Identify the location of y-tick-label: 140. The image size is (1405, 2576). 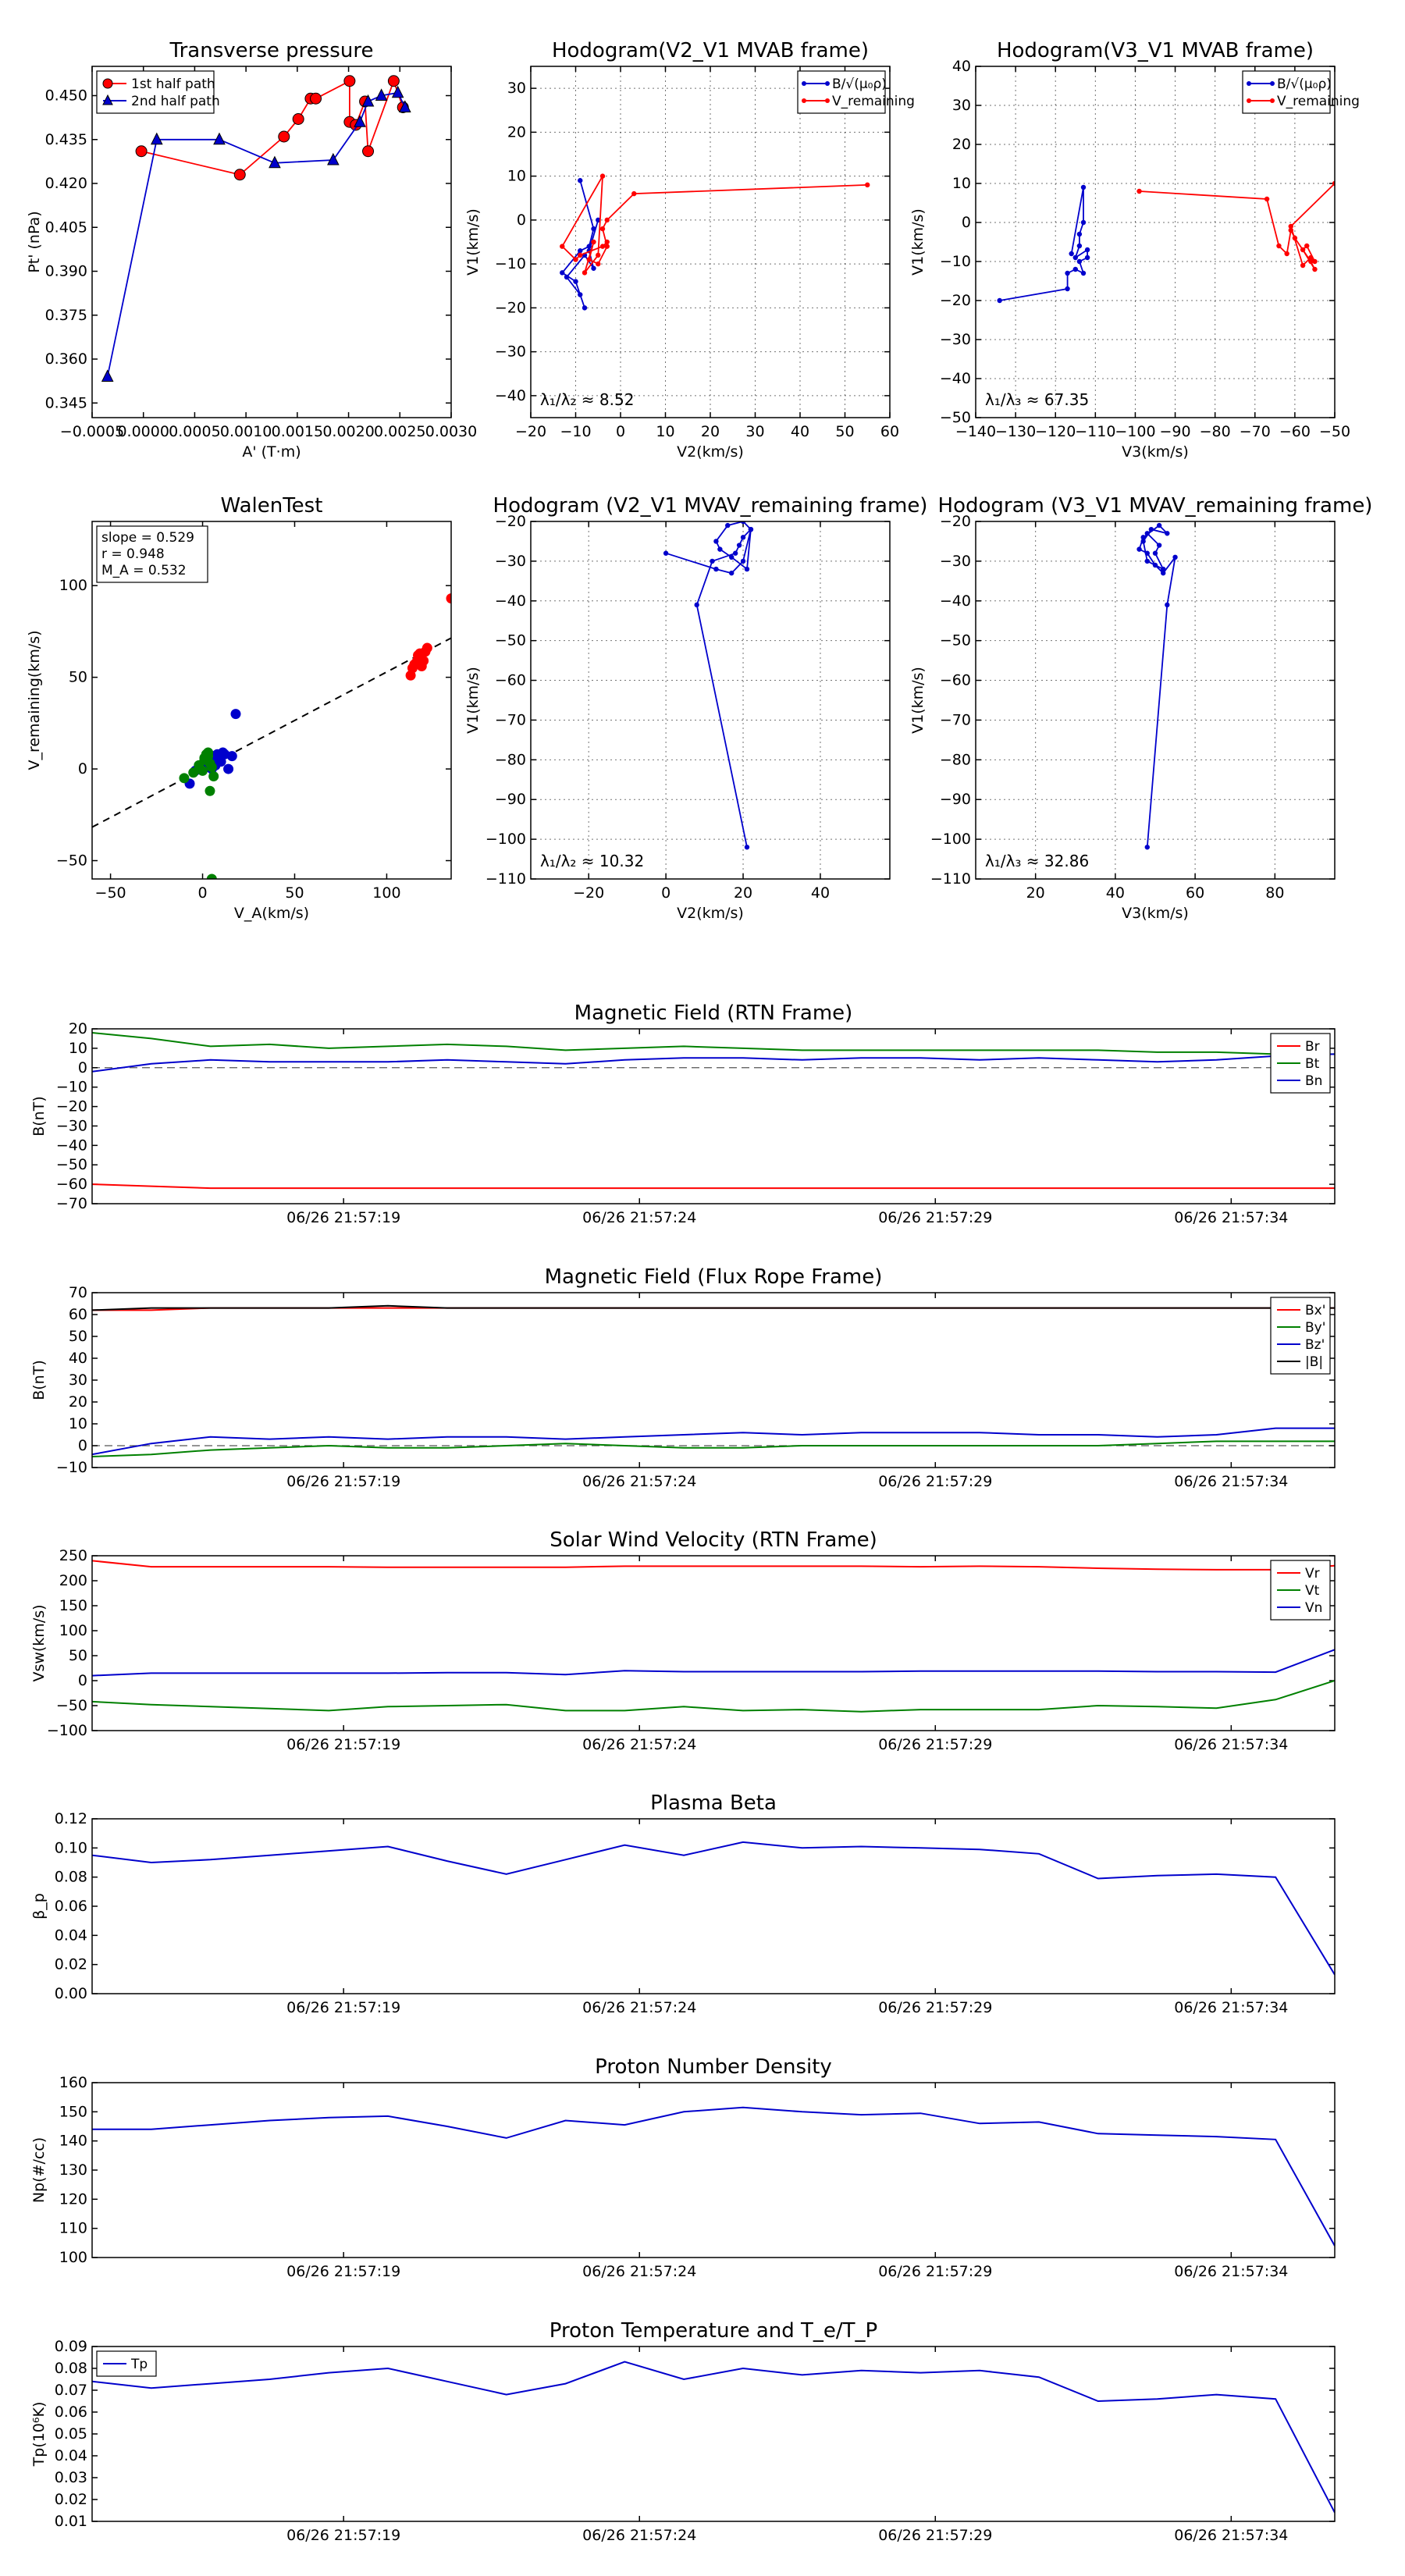
(73, 2141).